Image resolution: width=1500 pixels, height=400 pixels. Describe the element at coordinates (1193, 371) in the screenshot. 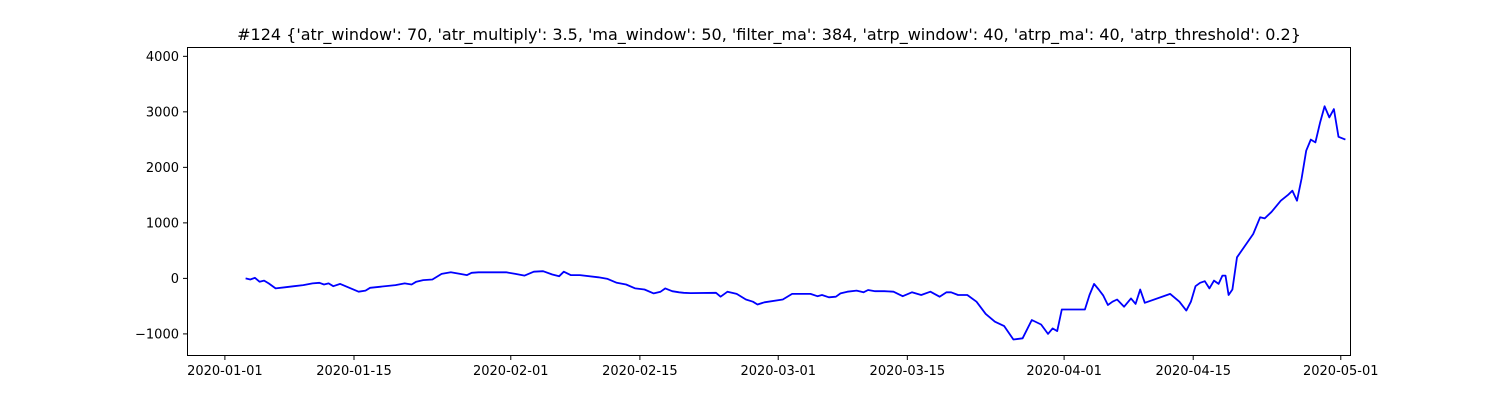

I see `x-tick-label: 2020-04-15` at that location.